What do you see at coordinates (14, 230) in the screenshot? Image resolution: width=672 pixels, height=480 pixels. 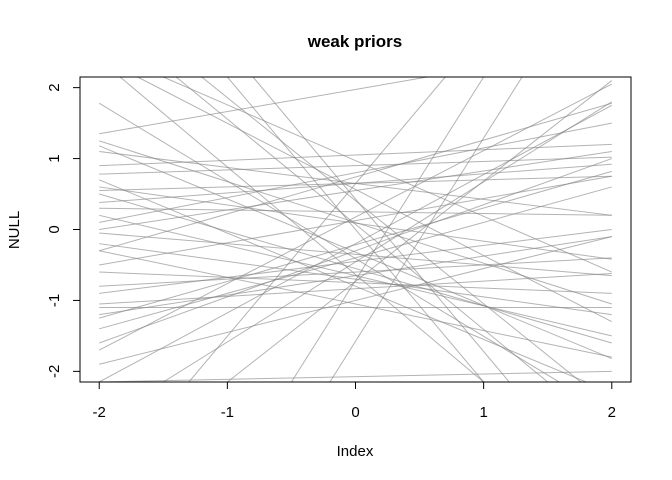 I see `y-axis-label: NULL` at bounding box center [14, 230].